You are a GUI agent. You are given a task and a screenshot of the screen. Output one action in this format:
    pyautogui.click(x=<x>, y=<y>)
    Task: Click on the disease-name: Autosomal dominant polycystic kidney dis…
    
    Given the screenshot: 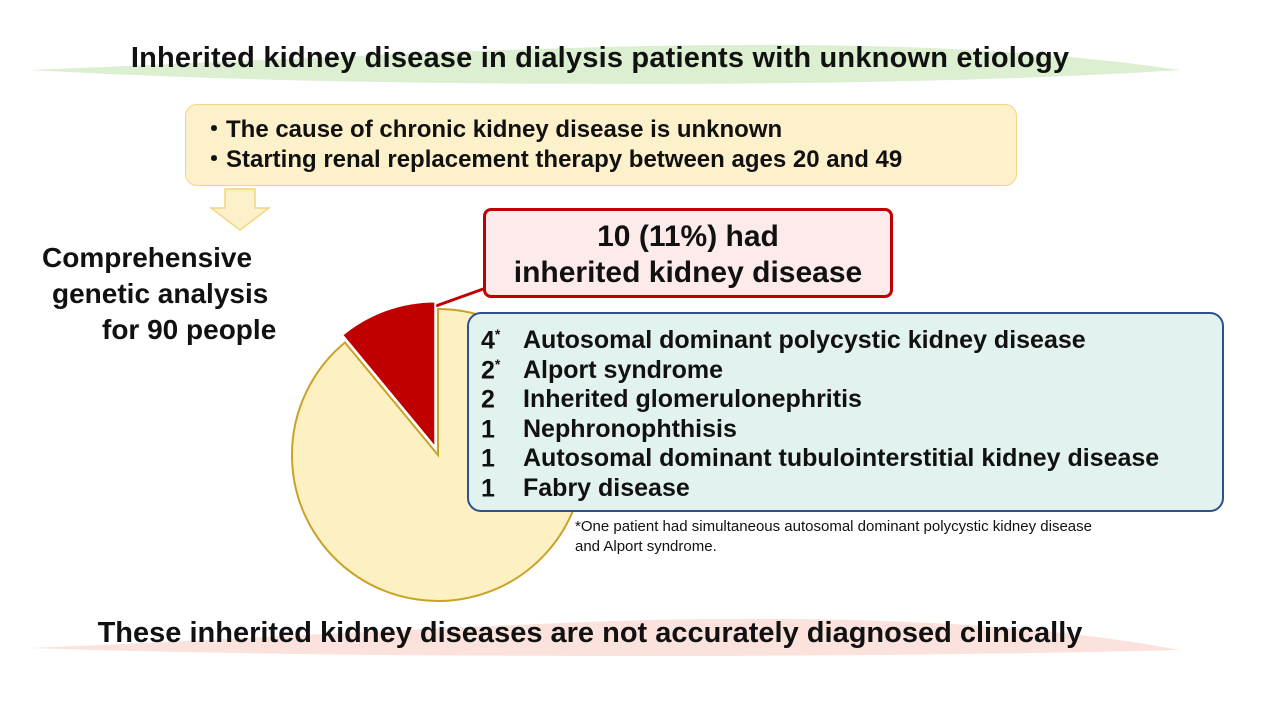 What is the action you would take?
    pyautogui.click(x=804, y=340)
    